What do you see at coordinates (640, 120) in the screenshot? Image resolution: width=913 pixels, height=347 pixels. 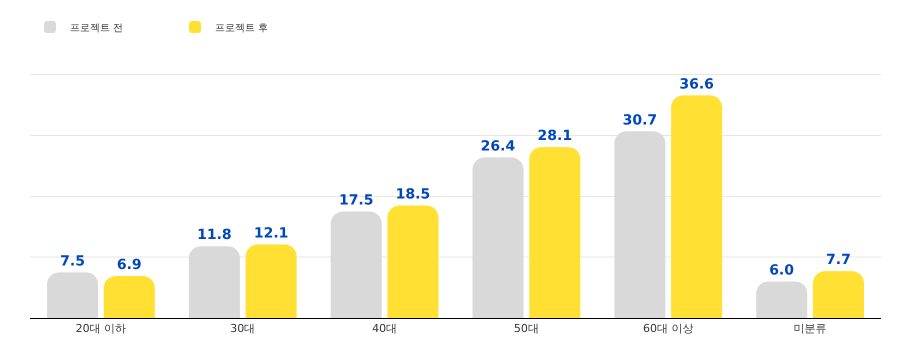 I see `data-label: 30.7` at bounding box center [640, 120].